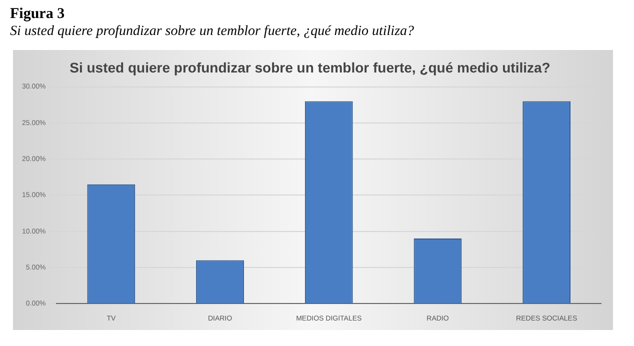 The image size is (634, 346). What do you see at coordinates (37, 14) in the screenshot?
I see `text: Figura 3` at bounding box center [37, 14].